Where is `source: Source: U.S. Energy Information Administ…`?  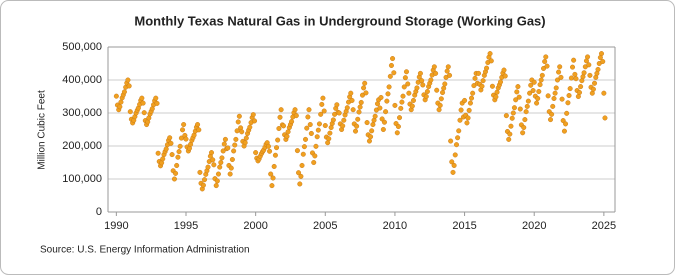
source: Source: U.S. Energy Information Administ… is located at coordinates (145, 250).